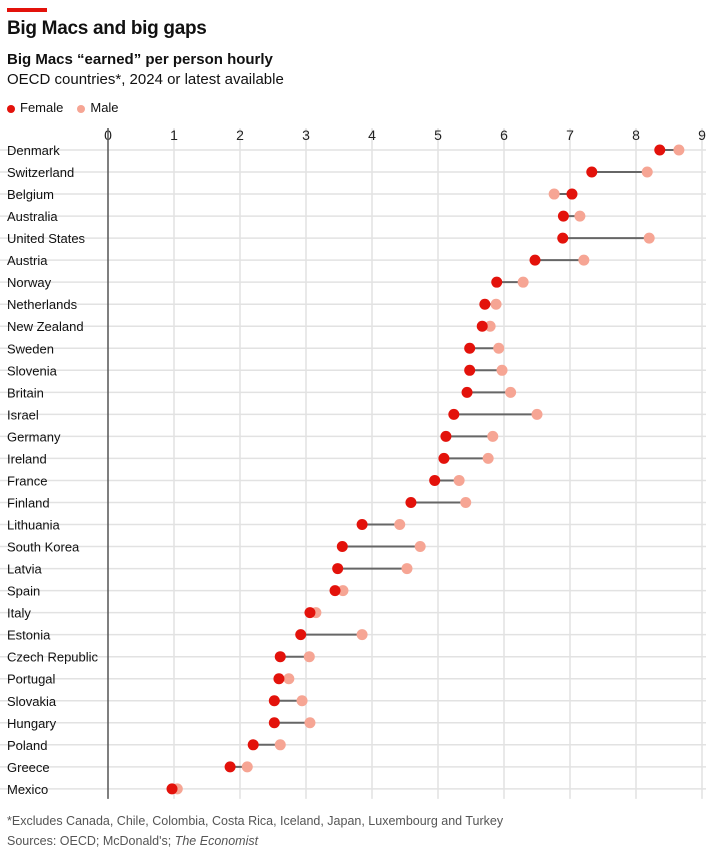  Describe the element at coordinates (23, 414) in the screenshot. I see `category-label: Israel` at that location.